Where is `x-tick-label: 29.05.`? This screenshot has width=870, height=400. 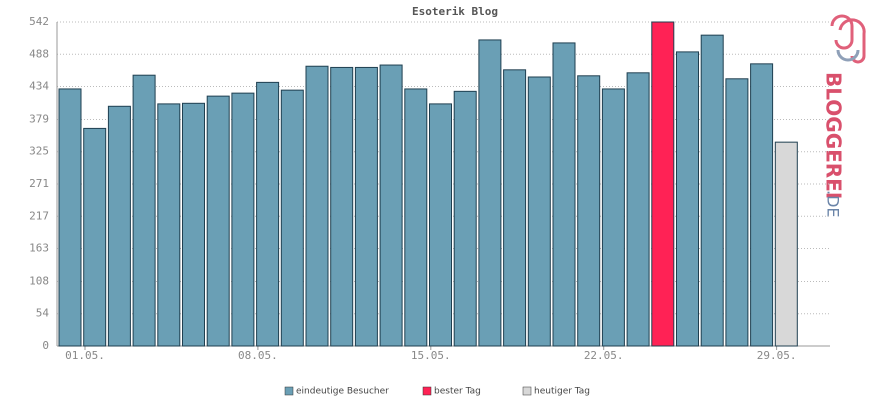 x-tick-label: 29.05. is located at coordinates (777, 355).